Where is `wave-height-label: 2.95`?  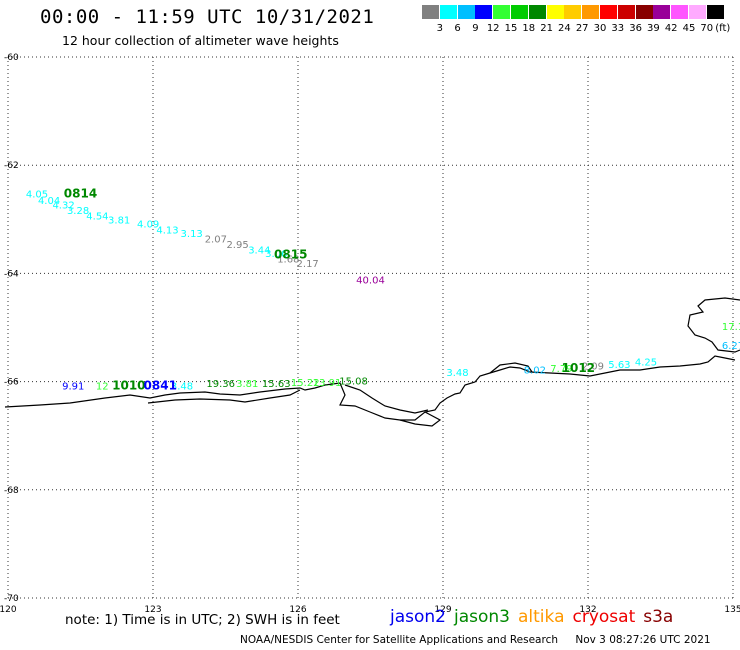 wave-height-label: 2.95 is located at coordinates (237, 245).